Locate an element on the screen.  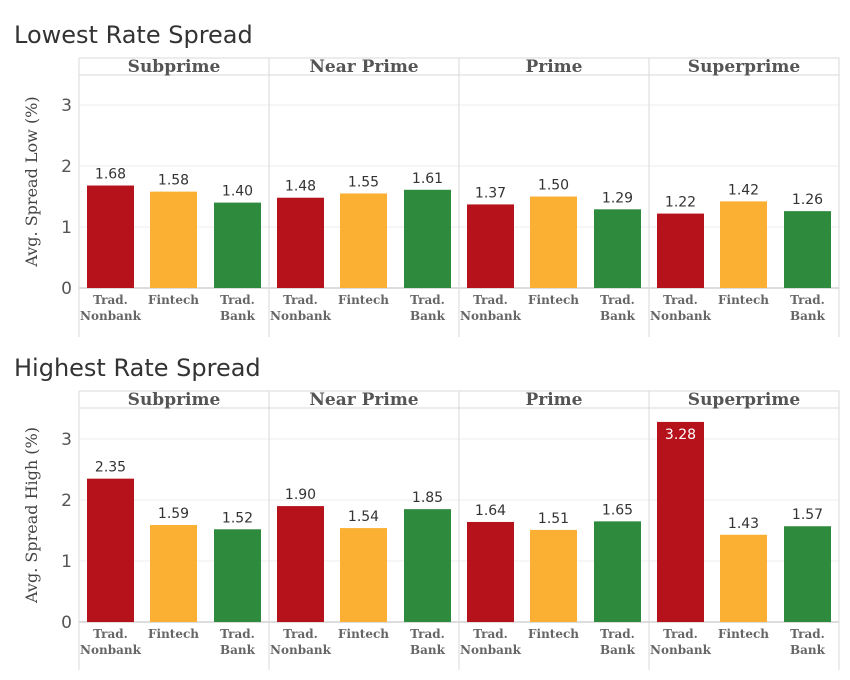
chart-title: Highest Rate Spread is located at coordinates (137, 368).